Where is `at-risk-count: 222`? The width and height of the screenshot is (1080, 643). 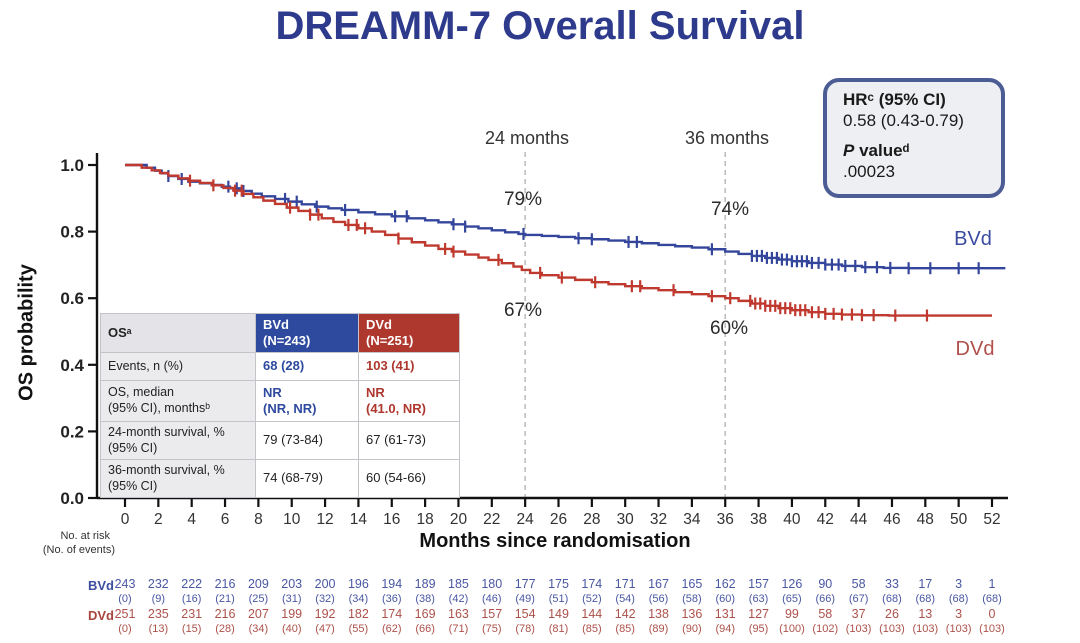
at-risk-count: 222 is located at coordinates (192, 584).